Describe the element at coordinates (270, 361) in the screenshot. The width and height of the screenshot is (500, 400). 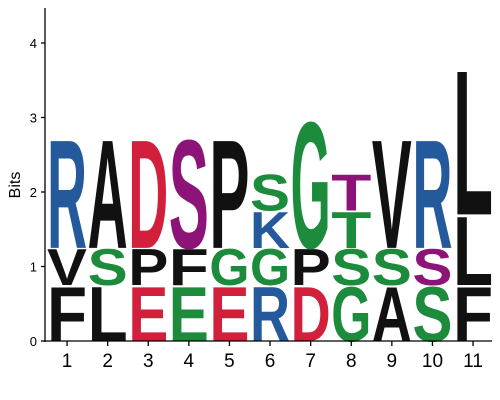
I see `x-tick-label: 6` at that location.